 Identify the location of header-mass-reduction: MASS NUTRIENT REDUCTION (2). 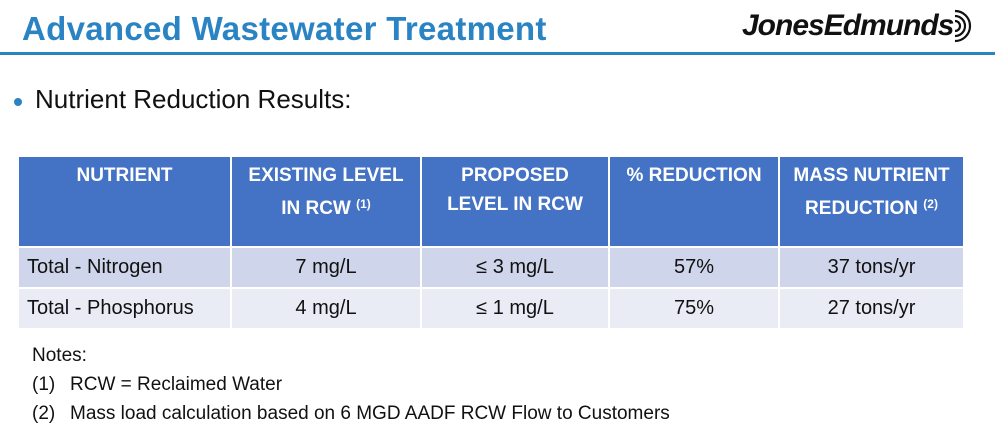
(871, 202).